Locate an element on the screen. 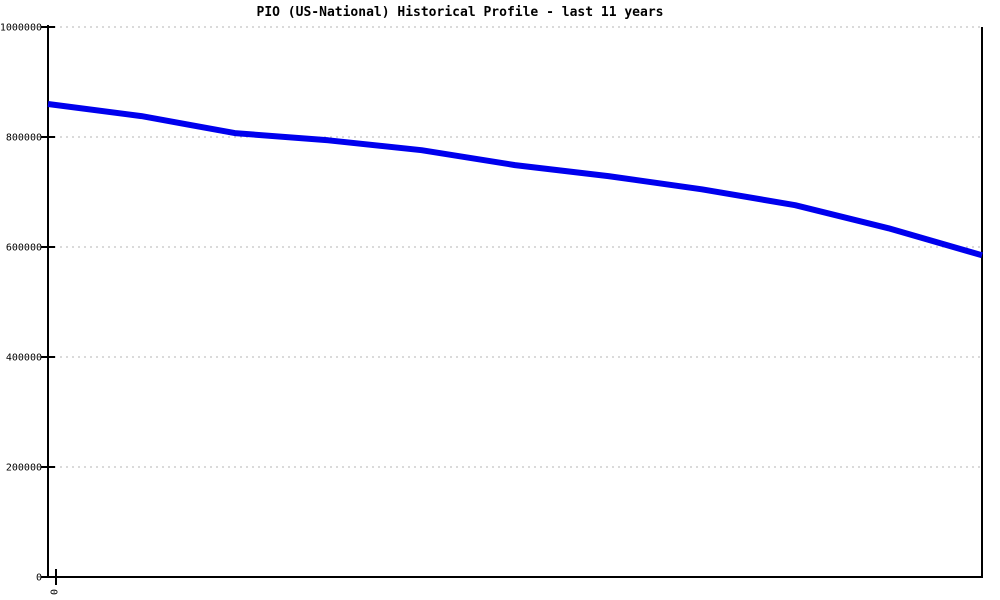 This screenshot has height=600, width=1000. y-tick-label: 800000 is located at coordinates (24, 138).